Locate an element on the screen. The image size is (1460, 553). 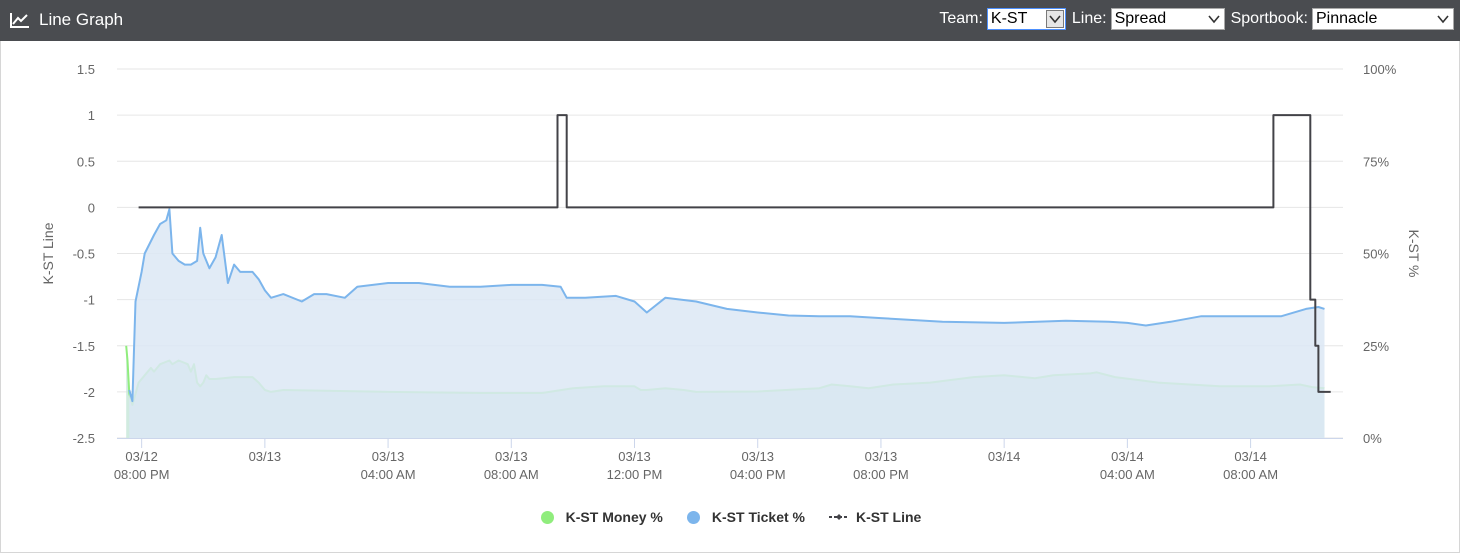
legend-line-symbol is located at coordinates (839, 517).